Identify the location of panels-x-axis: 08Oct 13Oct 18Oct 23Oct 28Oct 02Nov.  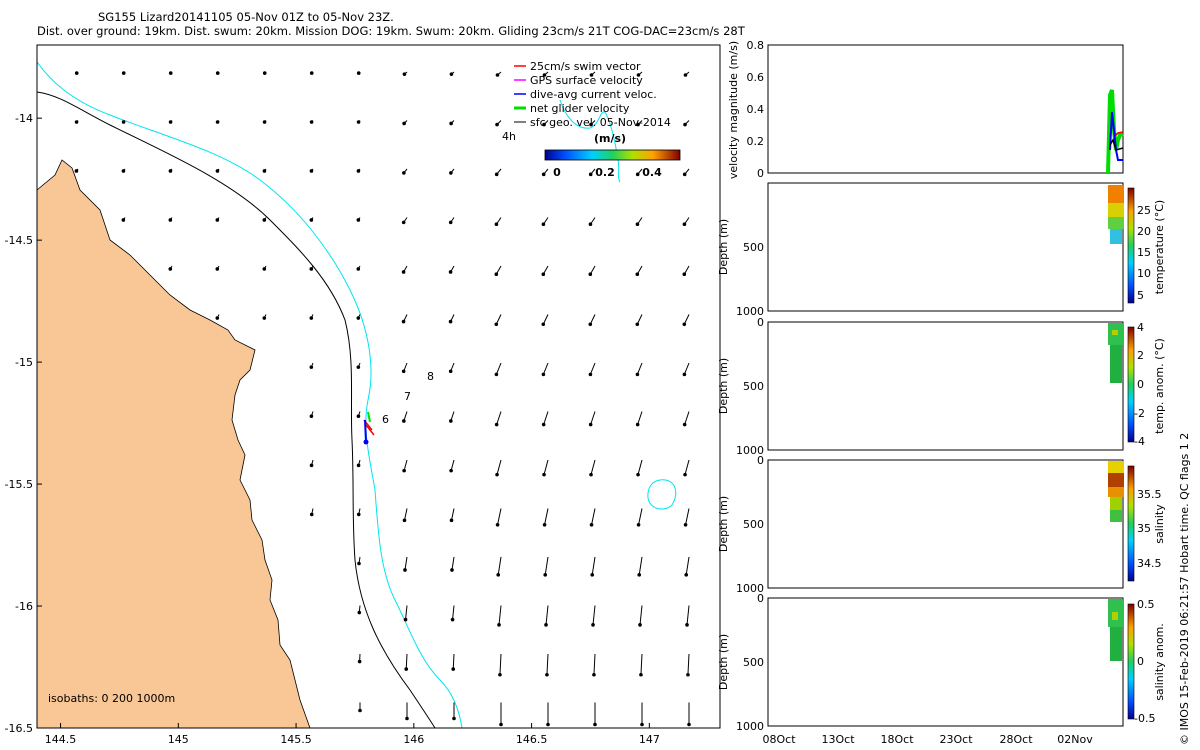
(927, 739).